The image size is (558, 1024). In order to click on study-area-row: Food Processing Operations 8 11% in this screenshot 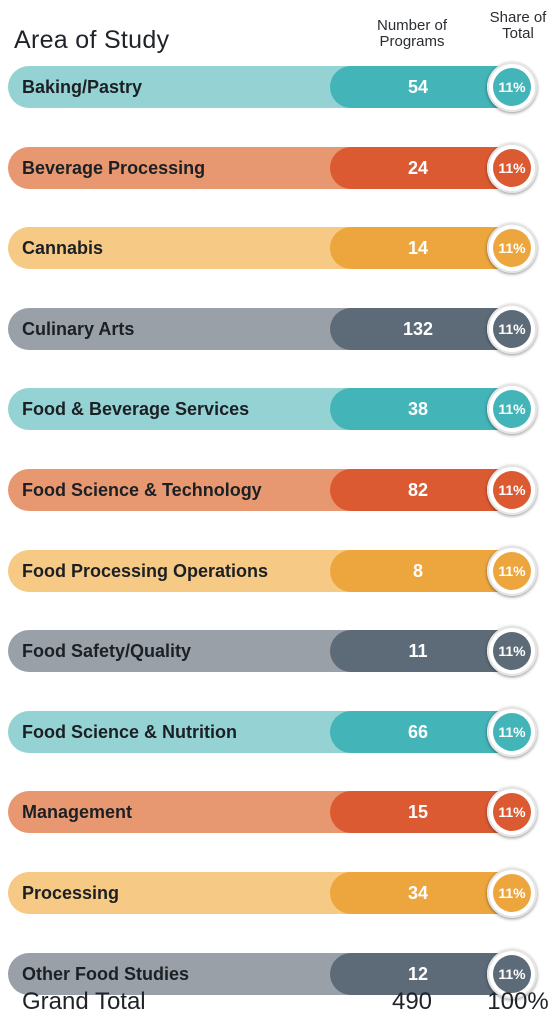, I will do `click(283, 571)`.